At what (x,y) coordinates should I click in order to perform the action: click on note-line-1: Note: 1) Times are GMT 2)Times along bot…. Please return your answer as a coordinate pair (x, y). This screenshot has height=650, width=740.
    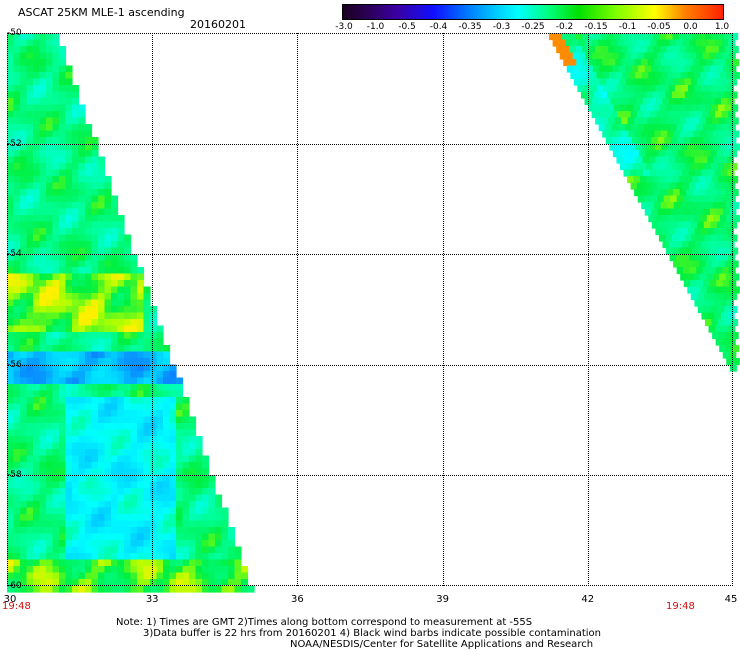
    Looking at the image, I should click on (324, 622).